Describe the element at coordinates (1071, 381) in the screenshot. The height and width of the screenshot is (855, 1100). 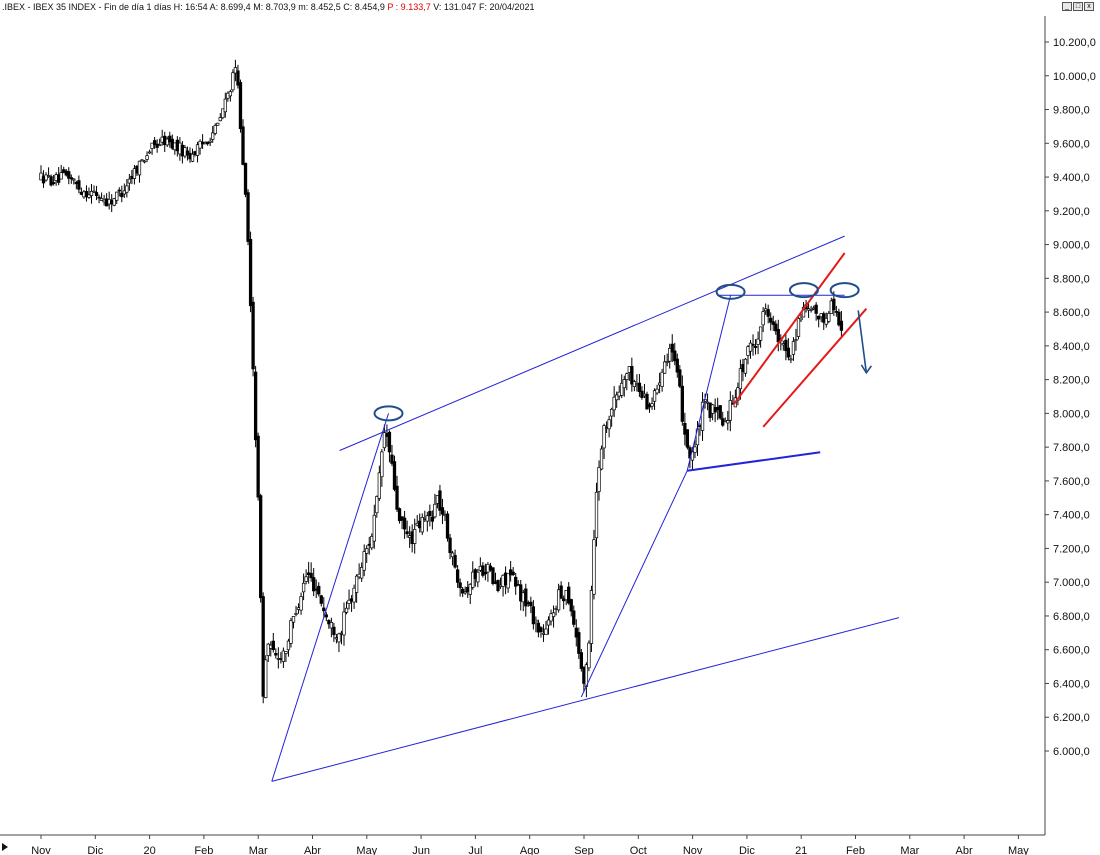
I see `y-tick-label: 8.200,0` at that location.